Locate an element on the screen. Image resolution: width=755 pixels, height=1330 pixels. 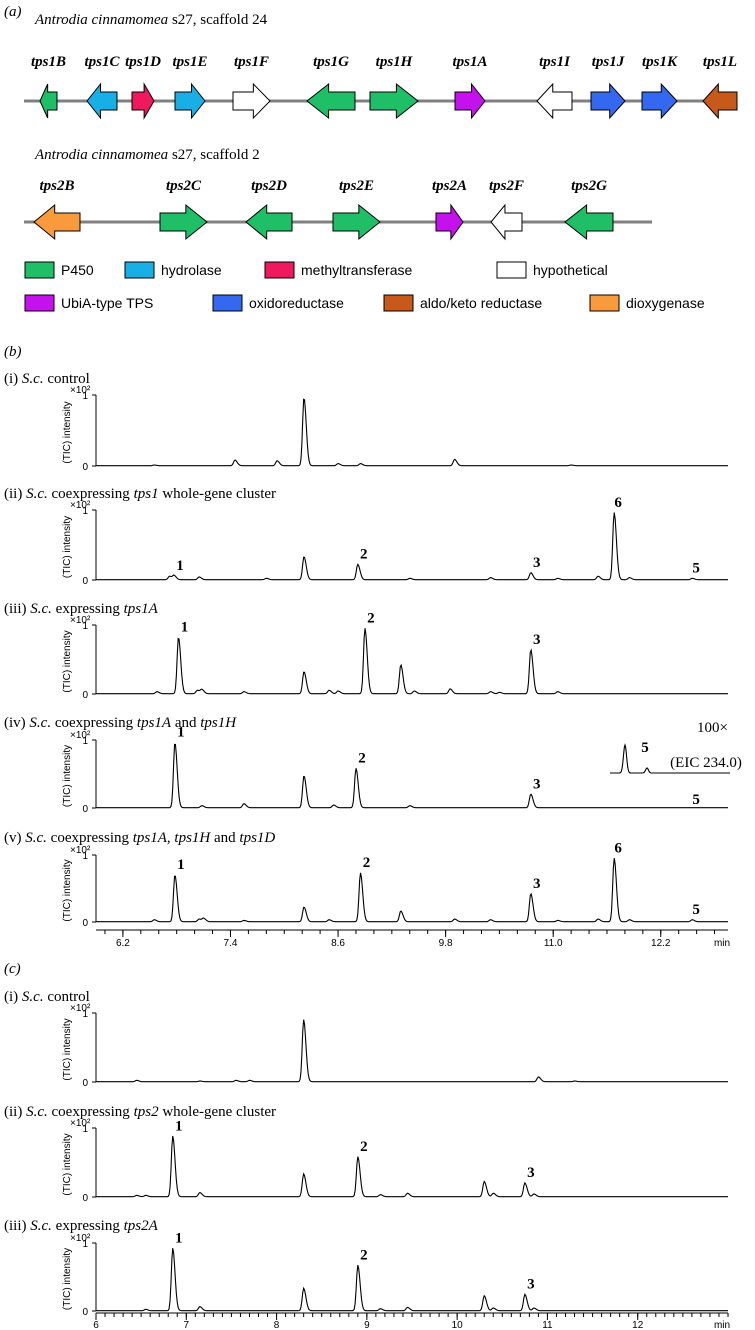
x-tick-label: 6.2 is located at coordinates (123, 943).